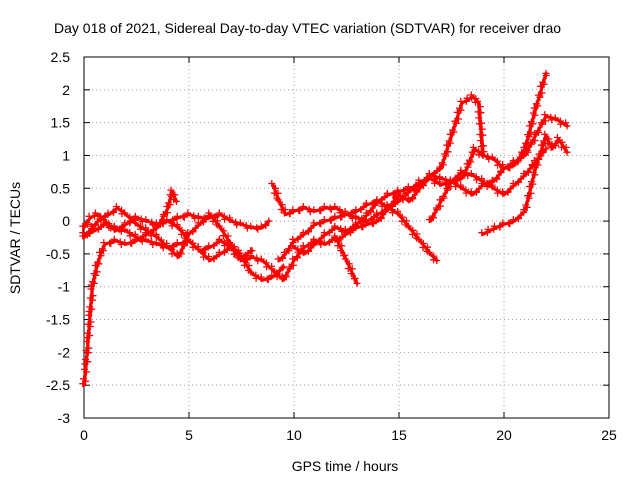 The height and width of the screenshot is (480, 640). Describe the element at coordinates (66, 90) in the screenshot. I see `y-tick-label: 2` at that location.